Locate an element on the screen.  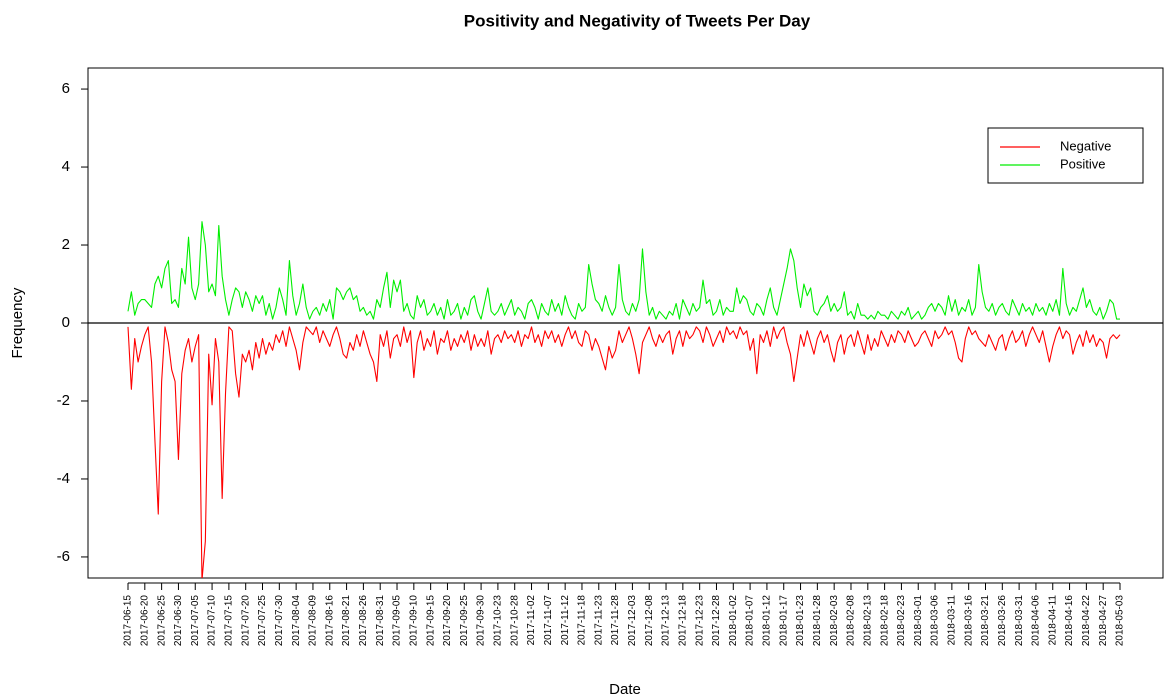
y-tick-label: -2 is located at coordinates (63, 400).